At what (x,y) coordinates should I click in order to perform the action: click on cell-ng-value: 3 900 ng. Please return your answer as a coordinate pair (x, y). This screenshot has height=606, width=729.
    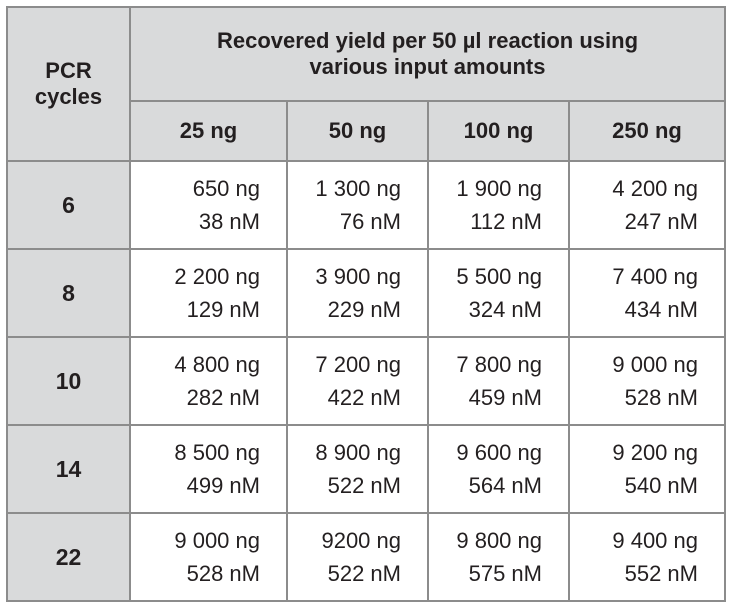
    Looking at the image, I should click on (344, 276).